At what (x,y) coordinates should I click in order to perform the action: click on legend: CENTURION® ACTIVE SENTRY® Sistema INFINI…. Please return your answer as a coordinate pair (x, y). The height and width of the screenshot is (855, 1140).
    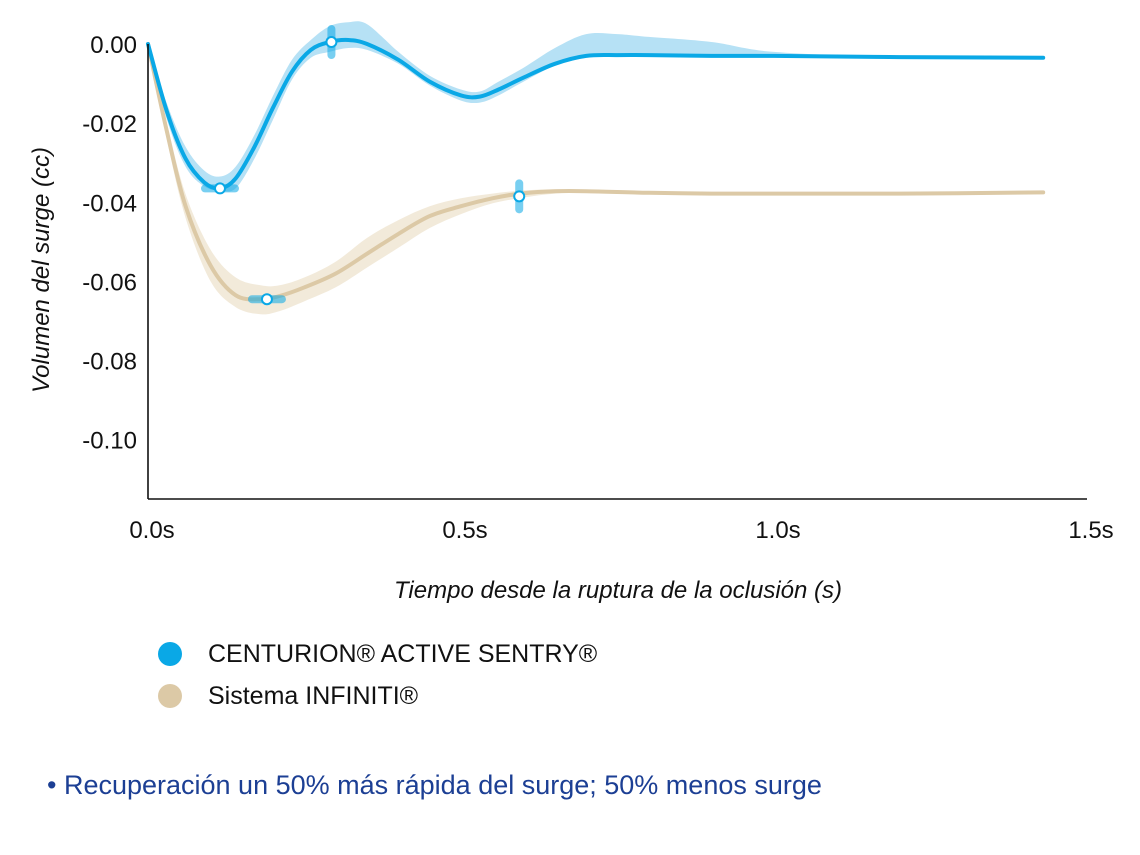
    Looking at the image, I should click on (377, 676).